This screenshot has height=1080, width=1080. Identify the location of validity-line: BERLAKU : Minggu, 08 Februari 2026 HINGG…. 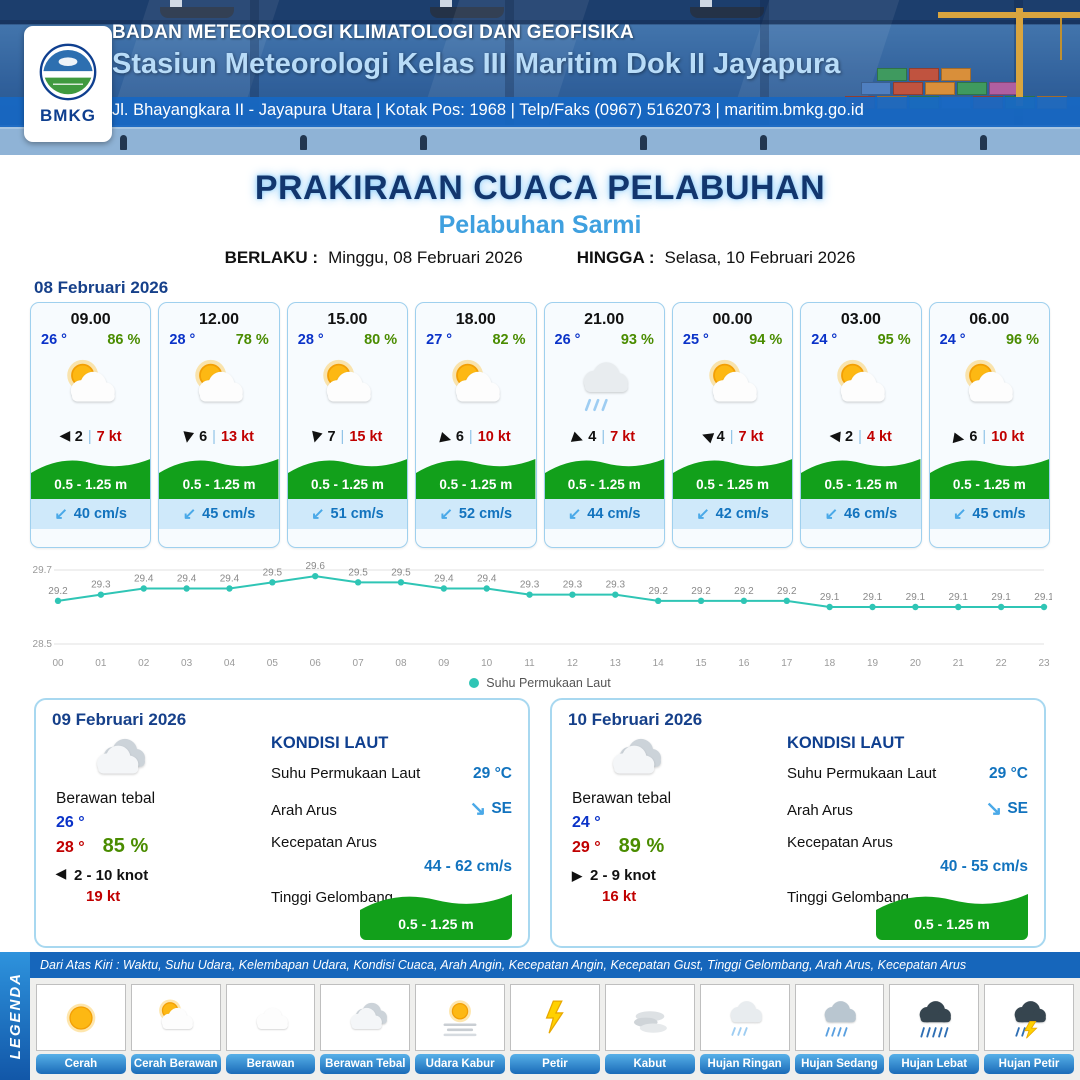
(540, 258).